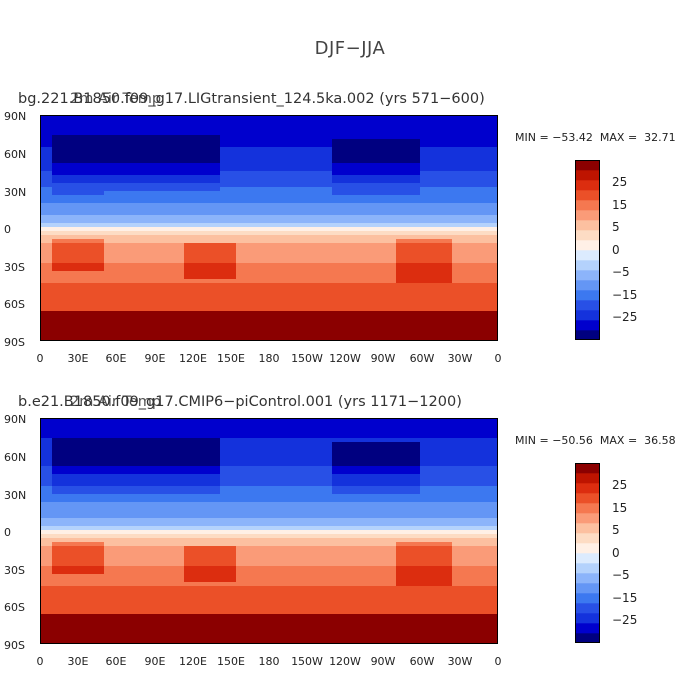 This screenshot has width=700, height=700. What do you see at coordinates (116, 661) in the screenshot?
I see `lon-label: 60E` at bounding box center [116, 661].